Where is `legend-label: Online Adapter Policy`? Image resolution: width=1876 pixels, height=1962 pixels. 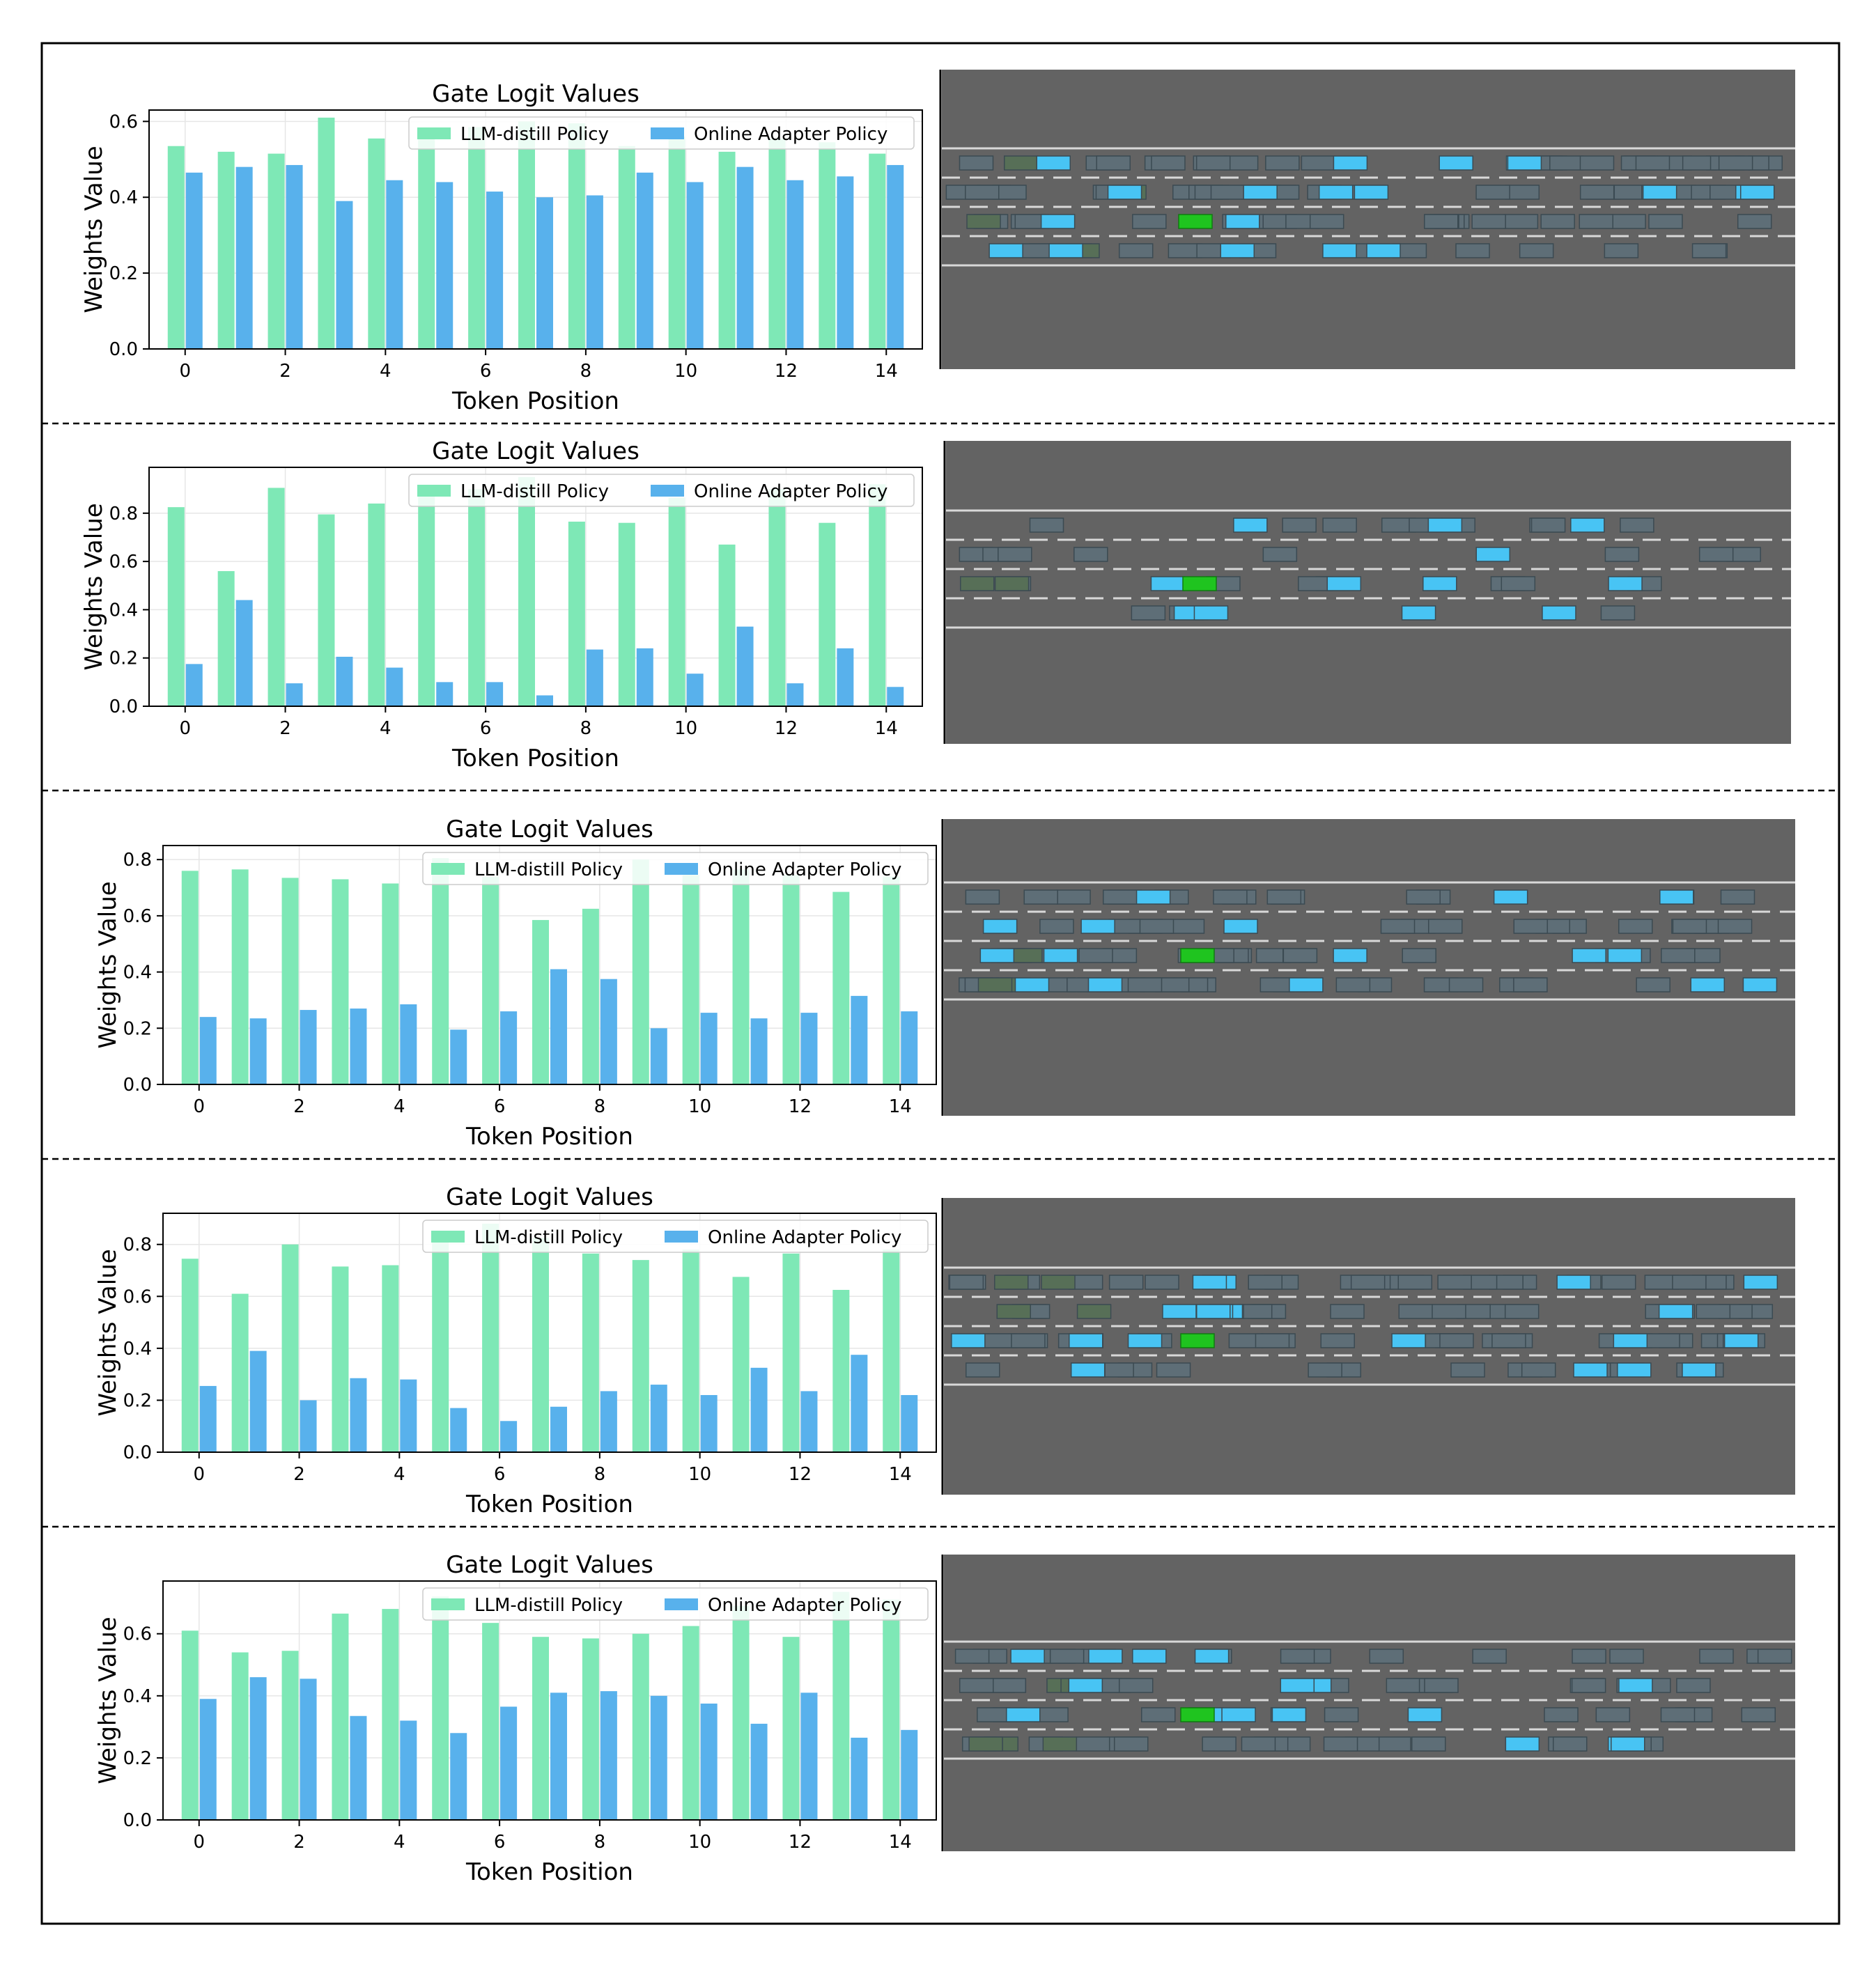
legend-label: Online Adapter Policy is located at coordinates (790, 134).